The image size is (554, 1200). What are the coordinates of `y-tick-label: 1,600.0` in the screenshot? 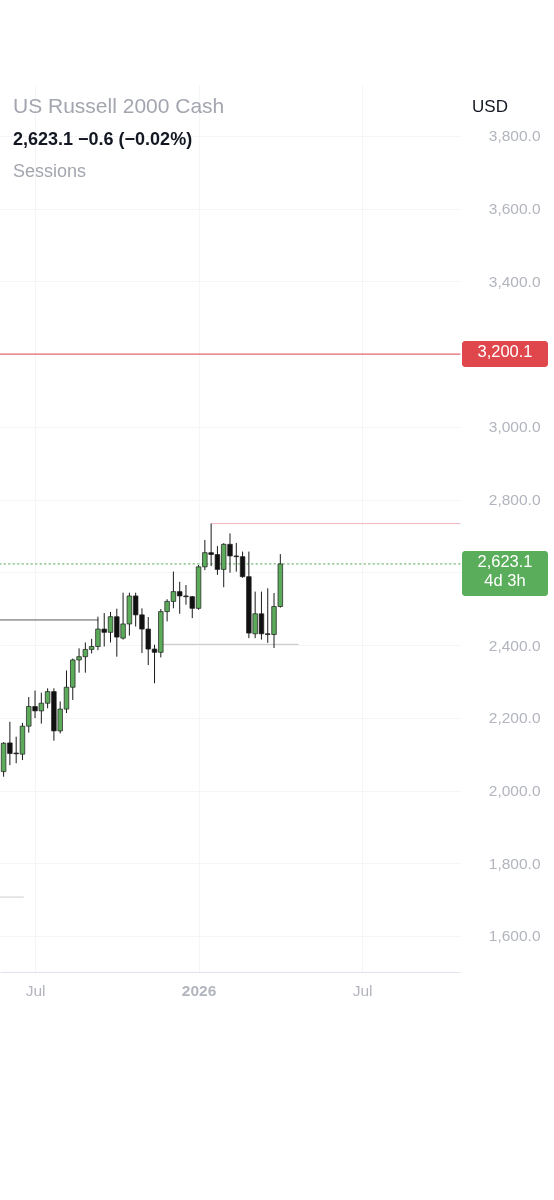 It's located at (514, 936).